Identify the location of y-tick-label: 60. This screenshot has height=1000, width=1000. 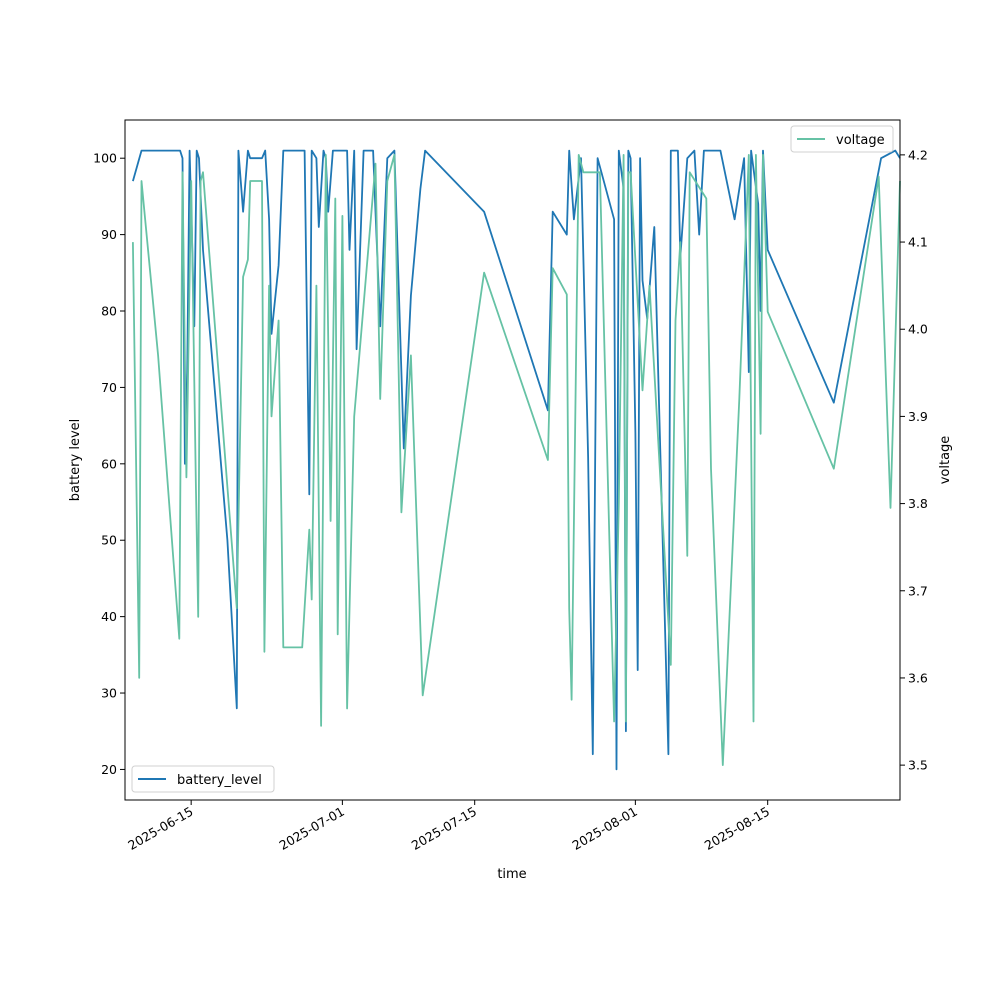
(109, 463).